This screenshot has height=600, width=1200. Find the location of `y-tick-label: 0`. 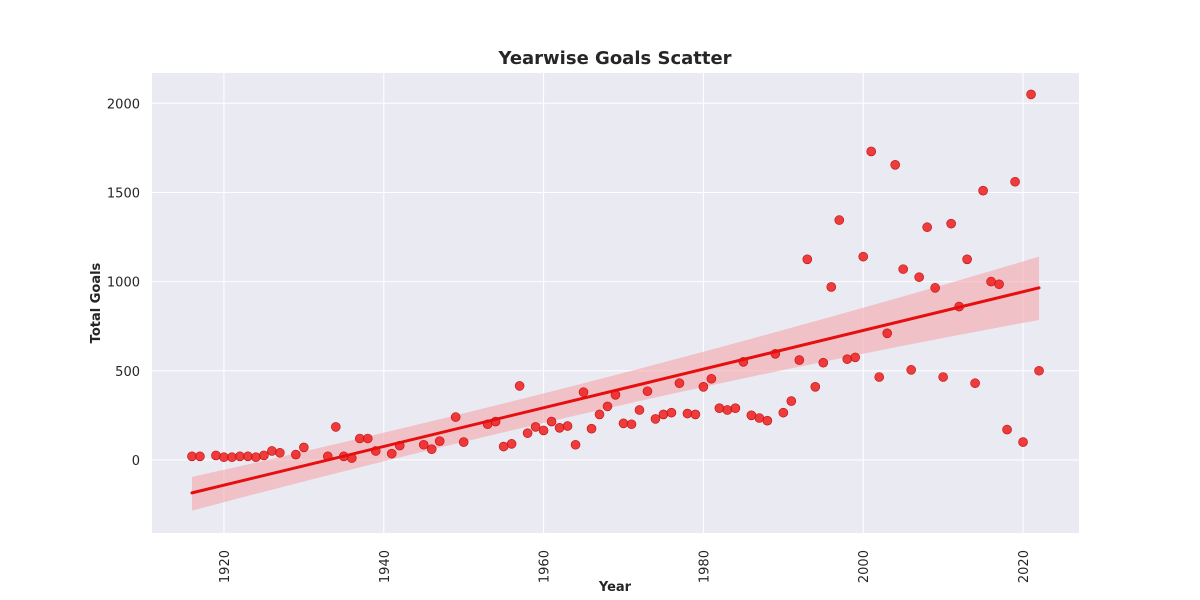

y-tick-label: 0 is located at coordinates (136, 461).